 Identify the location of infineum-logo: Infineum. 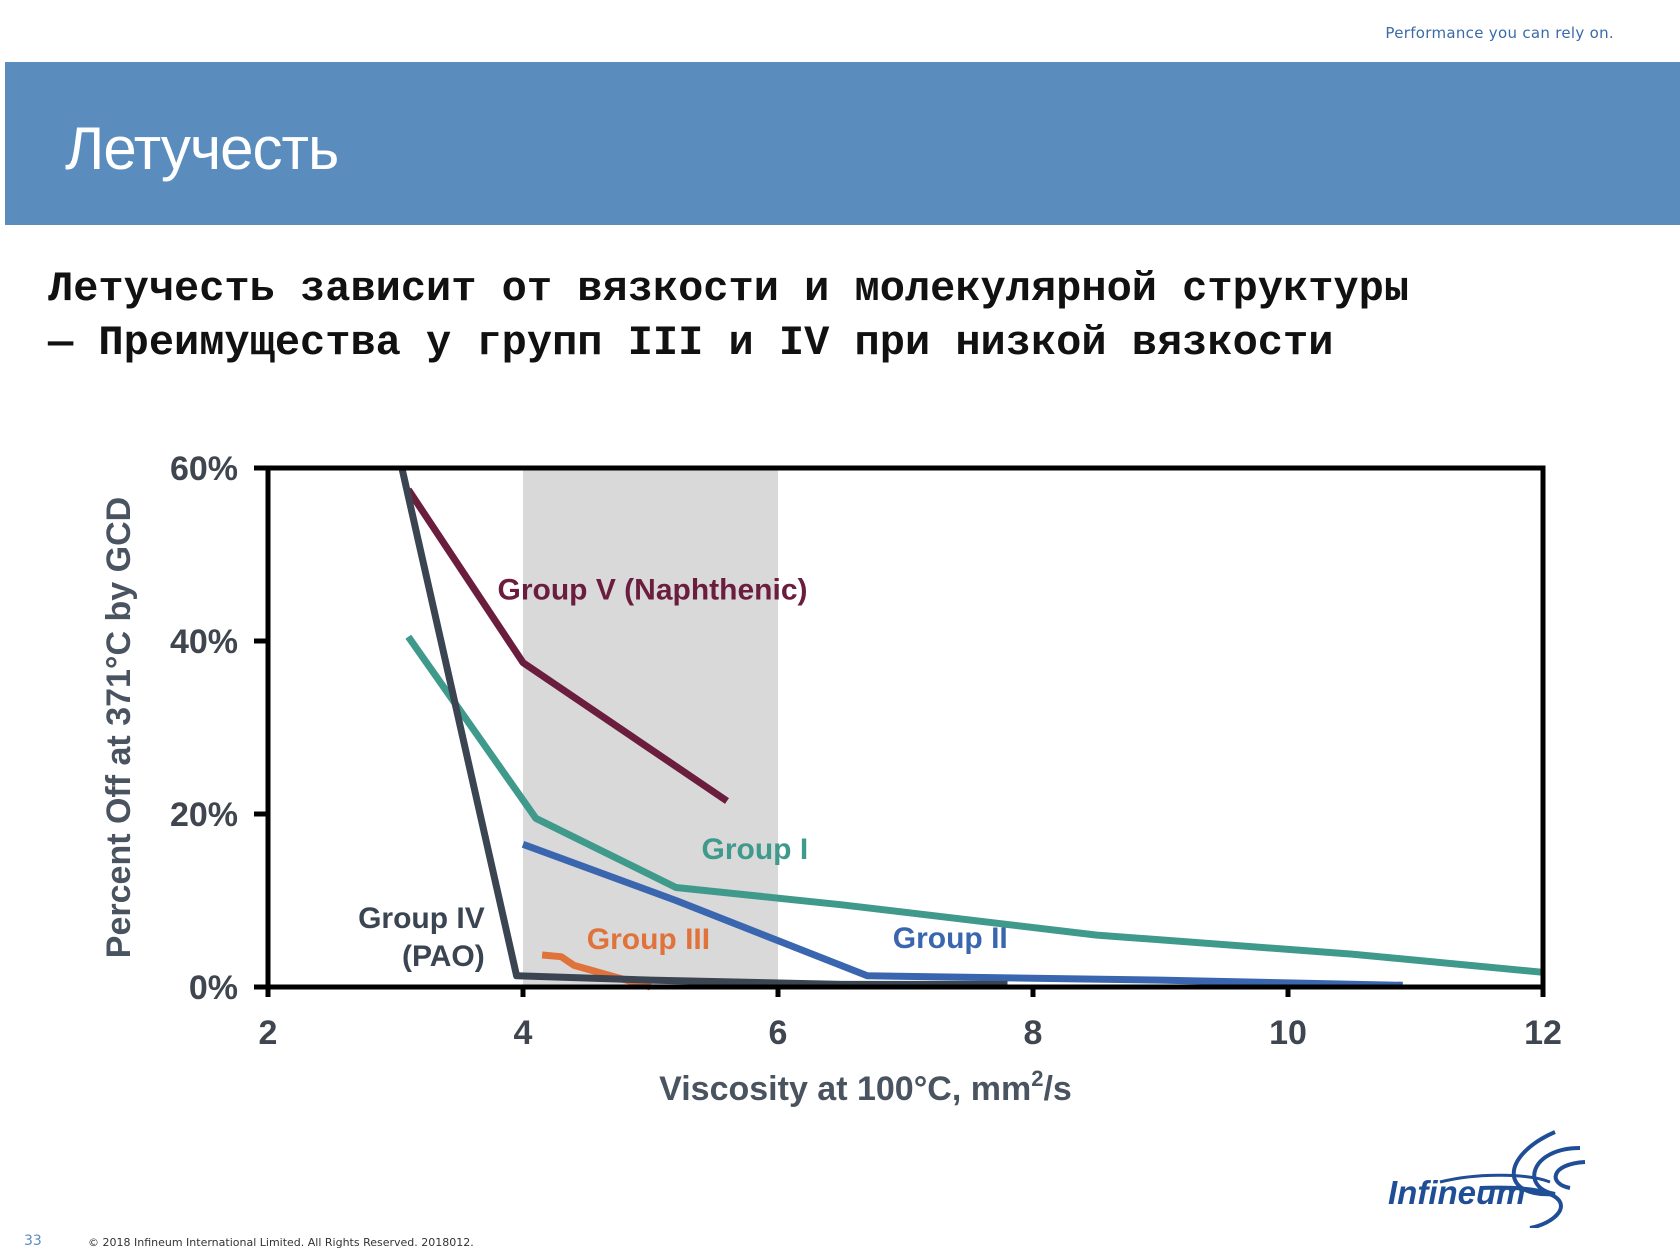
(1505, 1179).